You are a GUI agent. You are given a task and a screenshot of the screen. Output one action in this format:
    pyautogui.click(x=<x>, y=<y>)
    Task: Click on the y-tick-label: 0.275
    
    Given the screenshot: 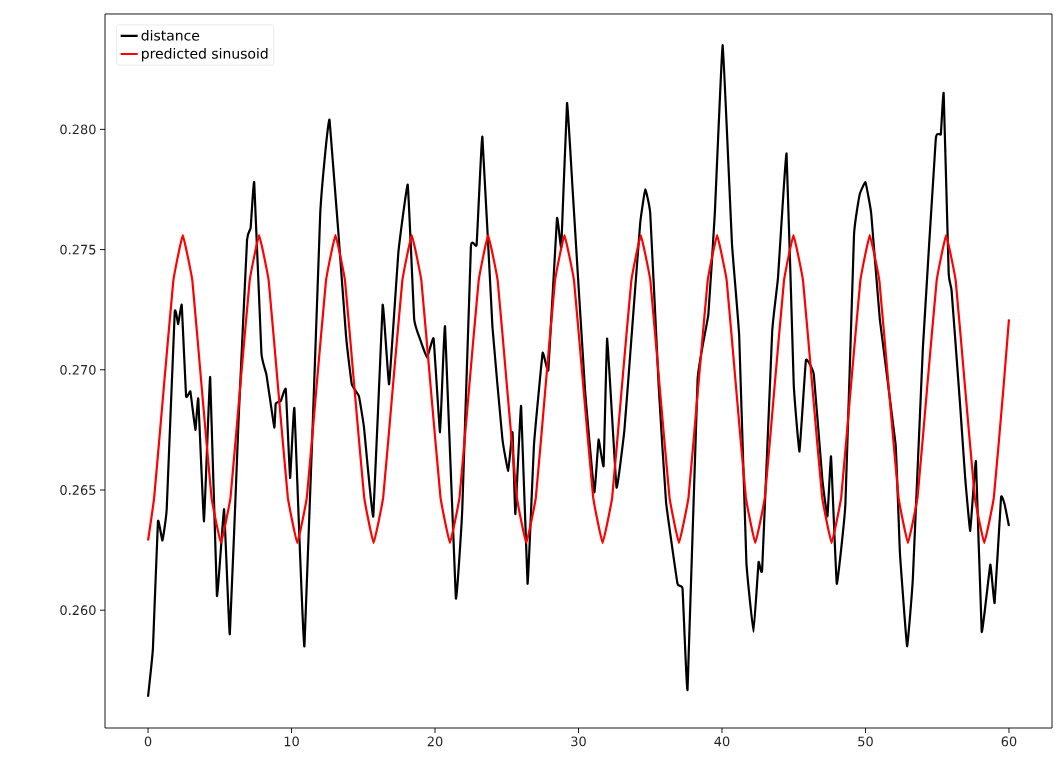 What is the action you would take?
    pyautogui.click(x=78, y=249)
    